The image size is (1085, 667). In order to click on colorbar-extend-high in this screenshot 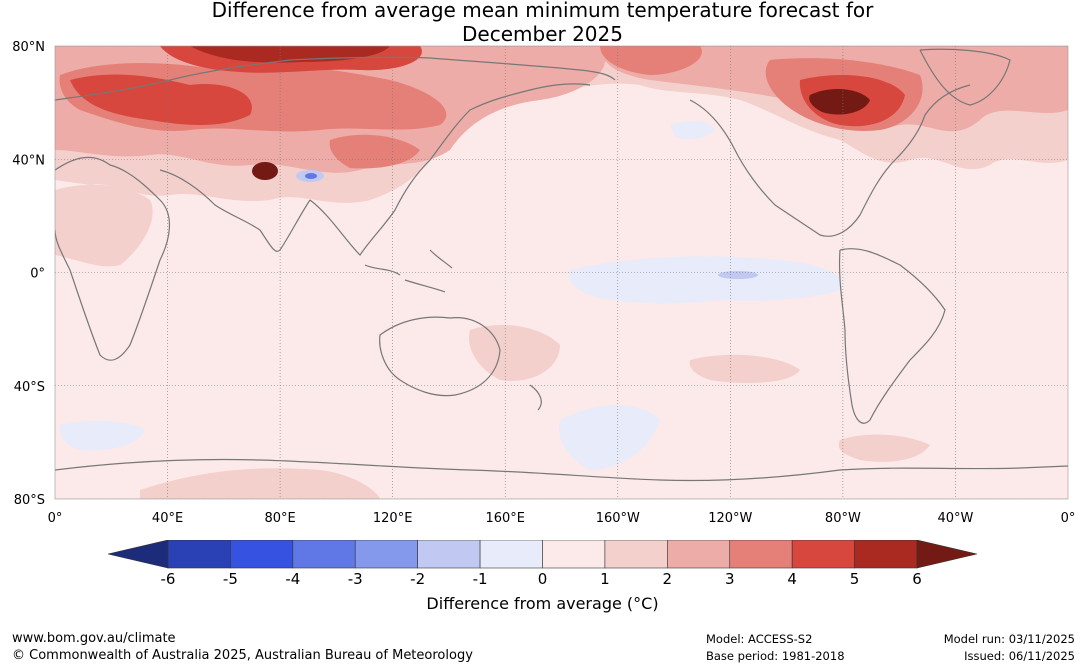, I will do `click(947, 554)`.